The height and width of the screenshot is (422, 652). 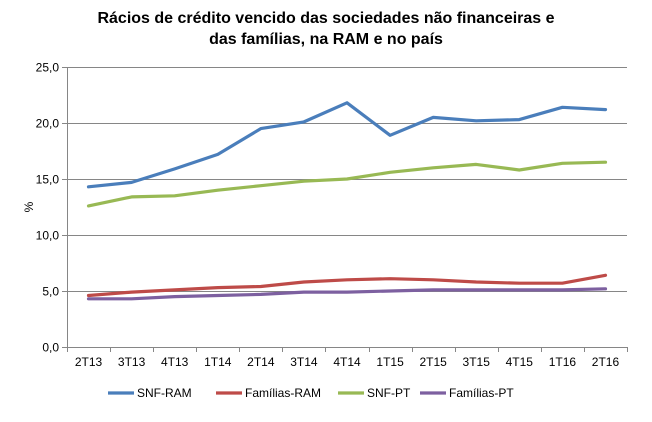 I want to click on y-tick-label: 15,0, so click(x=48, y=180).